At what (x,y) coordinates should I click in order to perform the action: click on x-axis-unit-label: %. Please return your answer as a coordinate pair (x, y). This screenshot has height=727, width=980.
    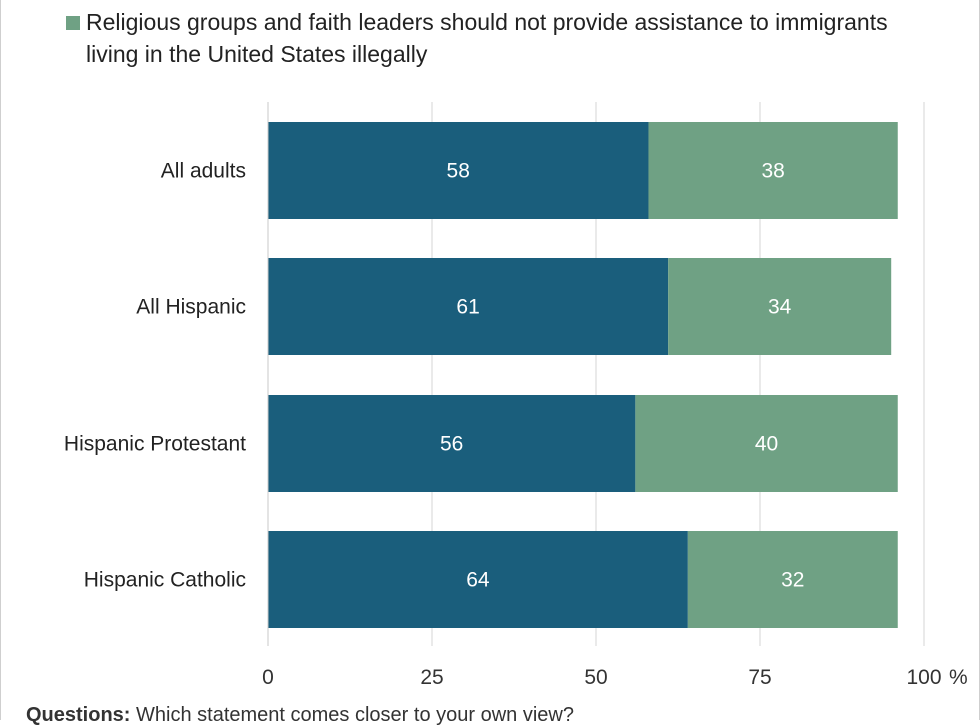
    Looking at the image, I should click on (958, 677).